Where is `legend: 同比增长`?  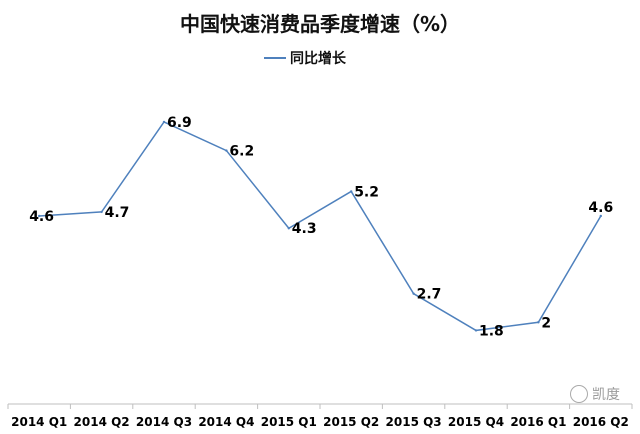
legend: 同比增长 is located at coordinates (305, 58).